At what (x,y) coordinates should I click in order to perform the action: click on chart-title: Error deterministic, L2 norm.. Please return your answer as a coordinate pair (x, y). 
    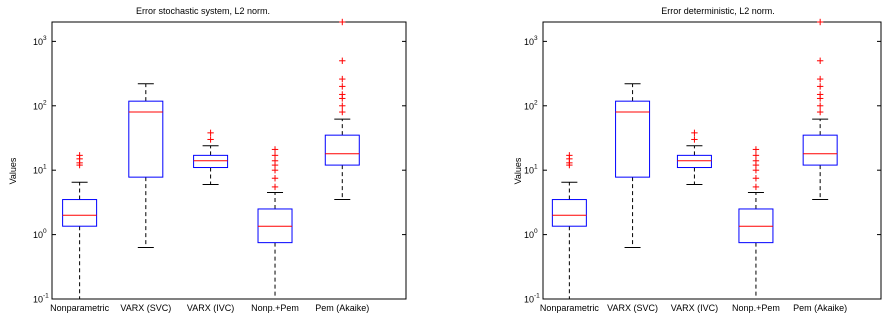
    Looking at the image, I should click on (718, 11).